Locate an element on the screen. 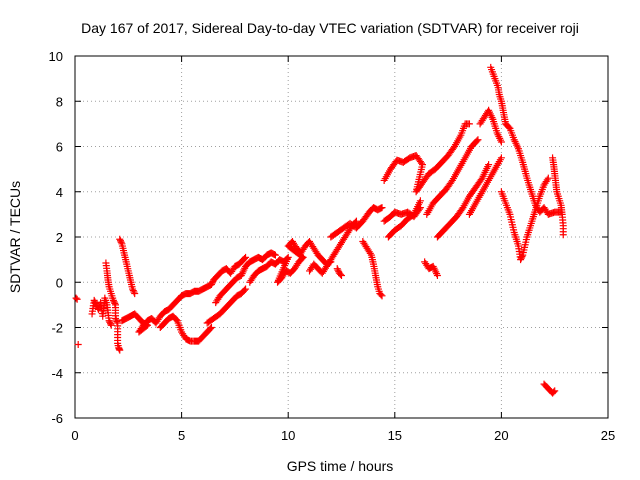  y-tick-label: 2 is located at coordinates (59, 237).